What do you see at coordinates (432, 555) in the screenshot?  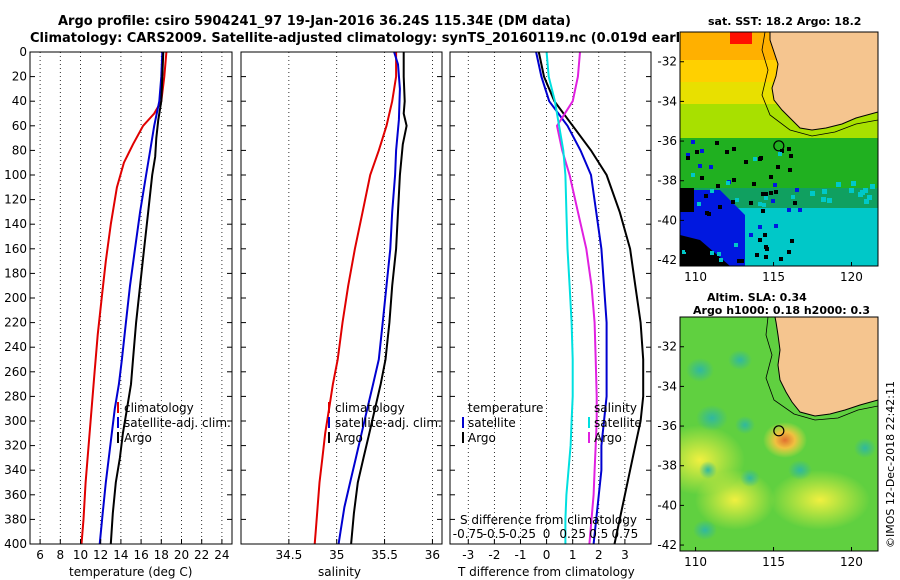 I see `x-tick-label: 36` at bounding box center [432, 555].